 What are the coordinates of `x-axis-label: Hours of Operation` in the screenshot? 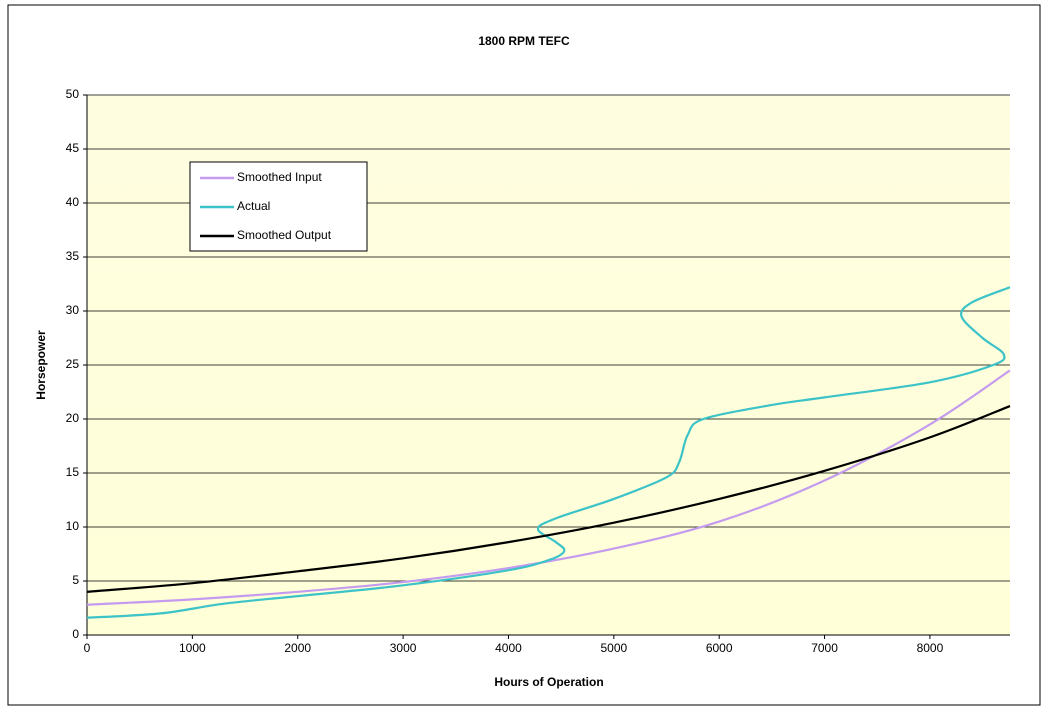 It's located at (548, 682).